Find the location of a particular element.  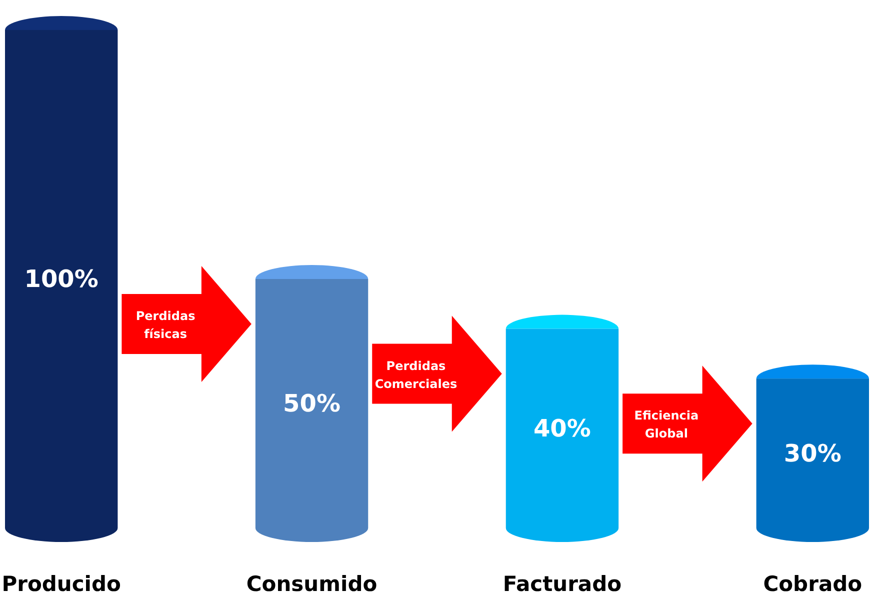

data-label: 30% is located at coordinates (813, 453).